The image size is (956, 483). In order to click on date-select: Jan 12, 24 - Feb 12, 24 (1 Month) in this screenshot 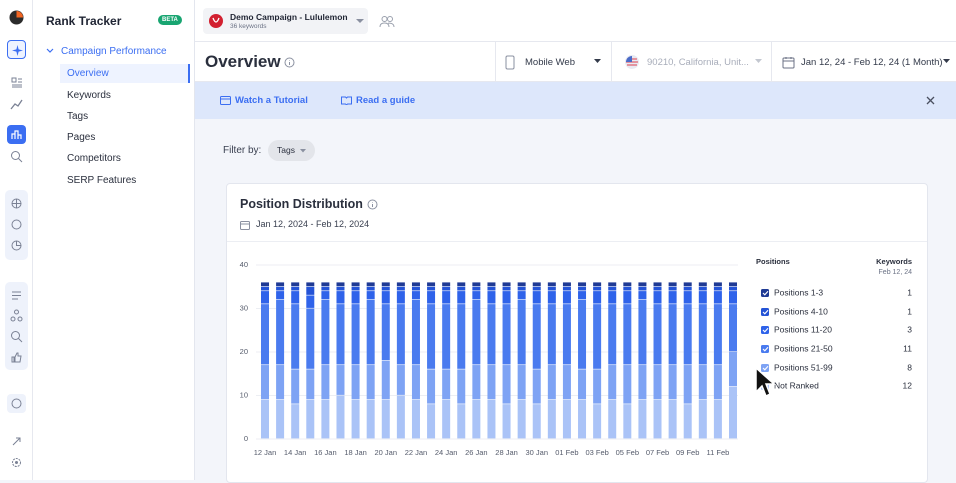, I will do `click(863, 62)`.